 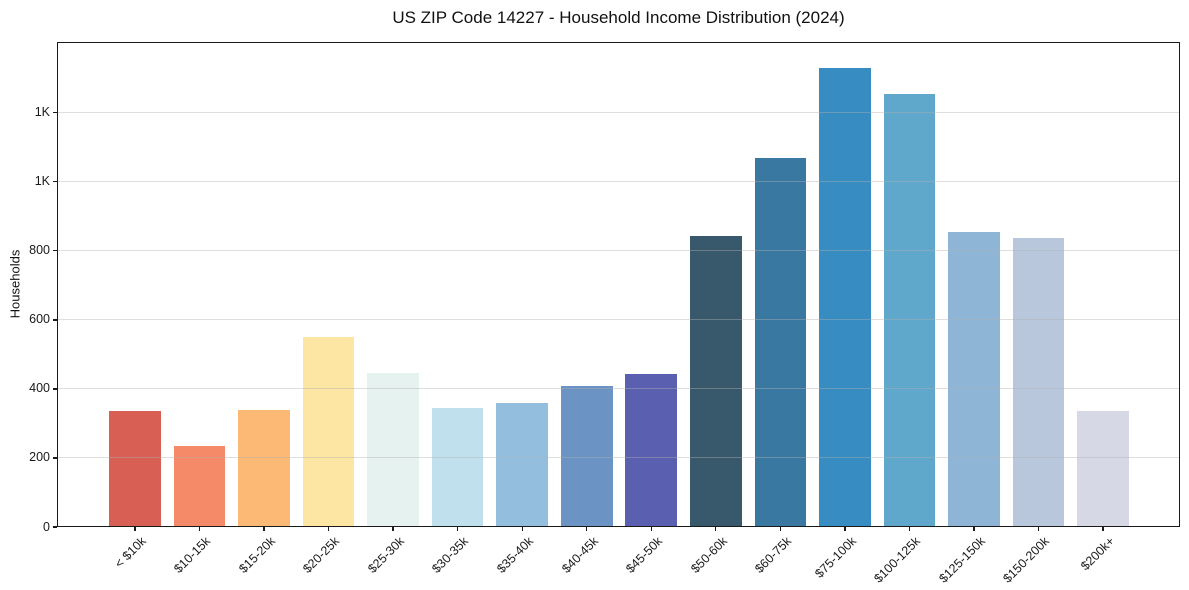 What do you see at coordinates (386, 555) in the screenshot?
I see `x-tick-label: $25-30k` at bounding box center [386, 555].